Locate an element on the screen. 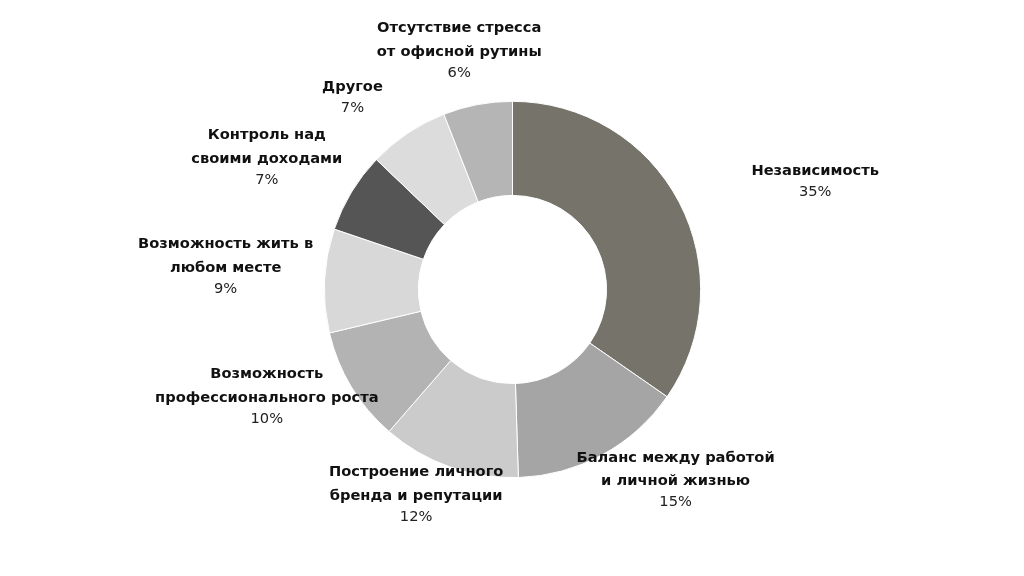  slice-label: Другое is located at coordinates (352, 85).